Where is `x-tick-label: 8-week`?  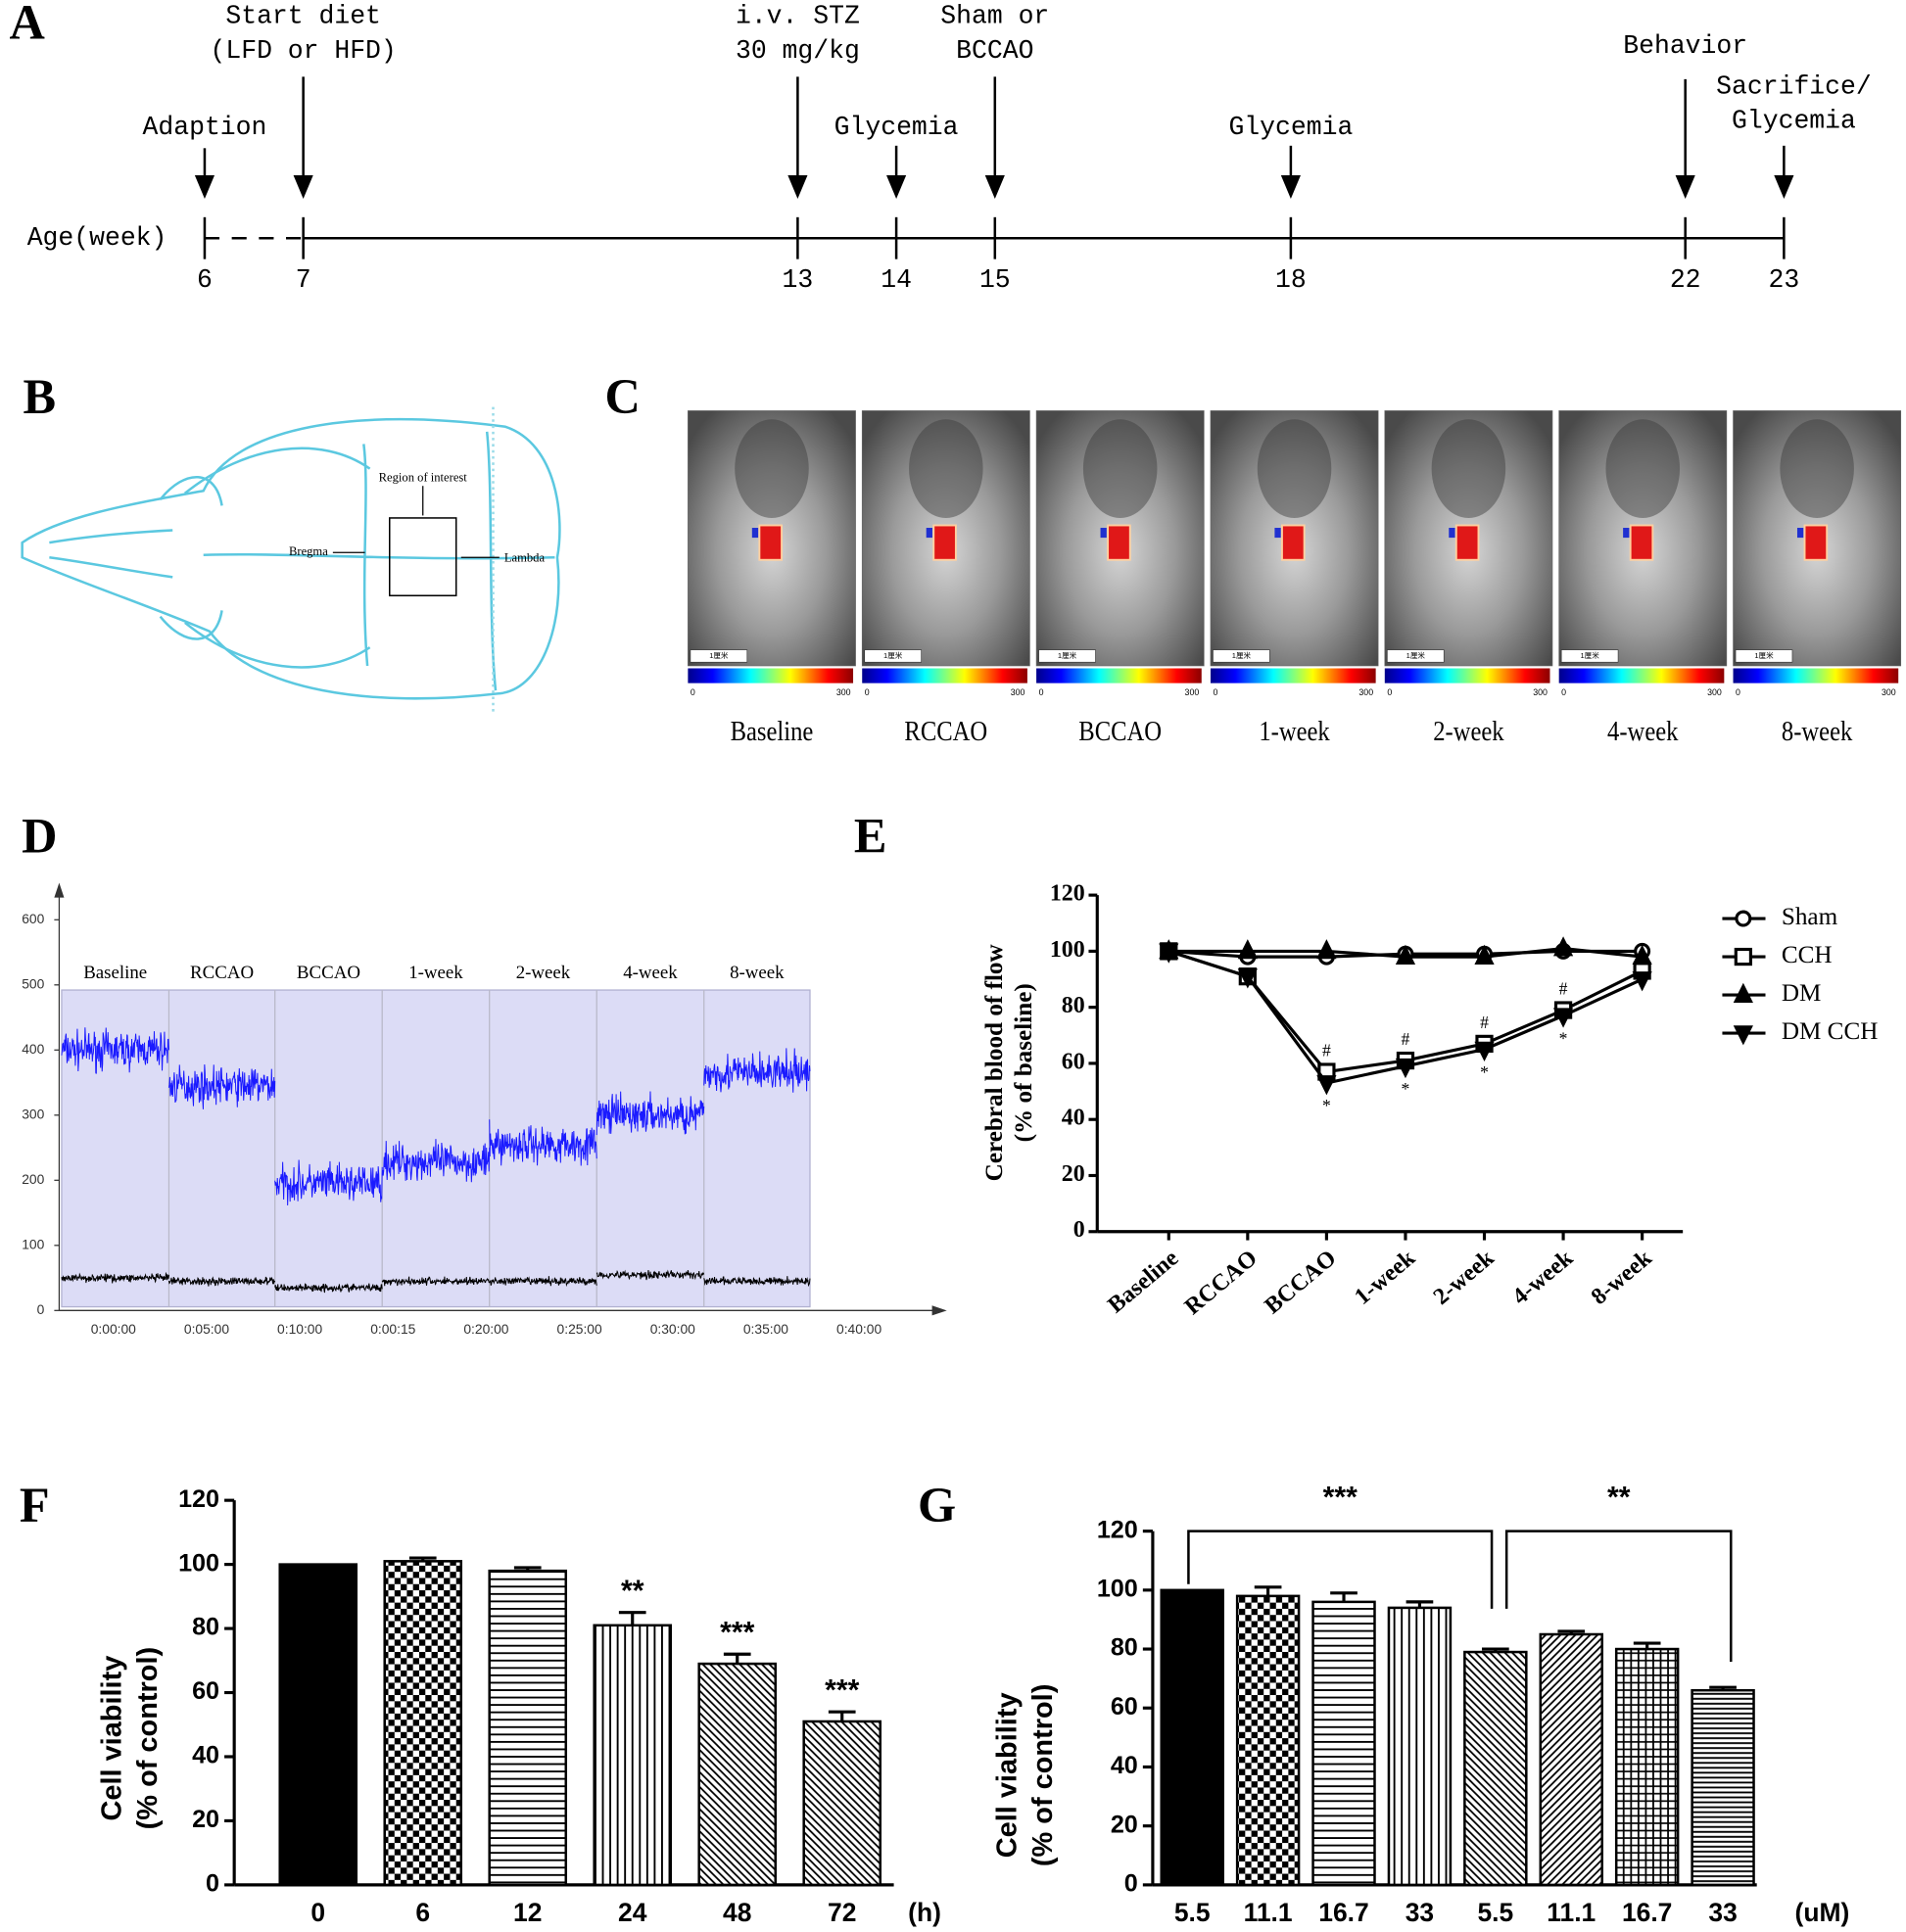 x-tick-label: 8-week is located at coordinates (1622, 1277).